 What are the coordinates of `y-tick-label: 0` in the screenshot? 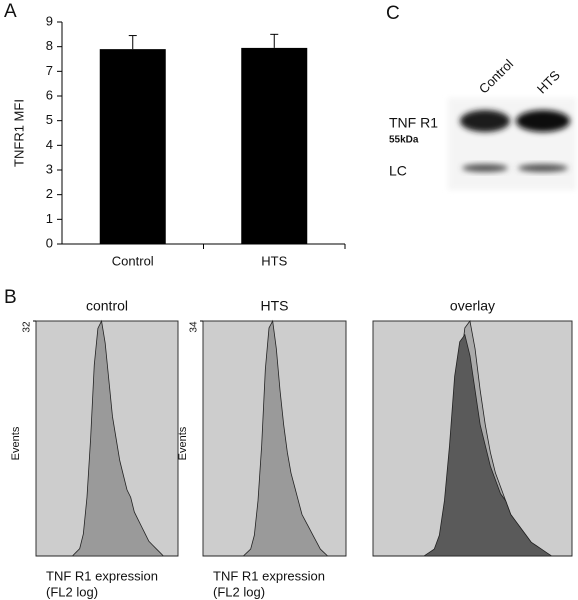 It's located at (49, 242).